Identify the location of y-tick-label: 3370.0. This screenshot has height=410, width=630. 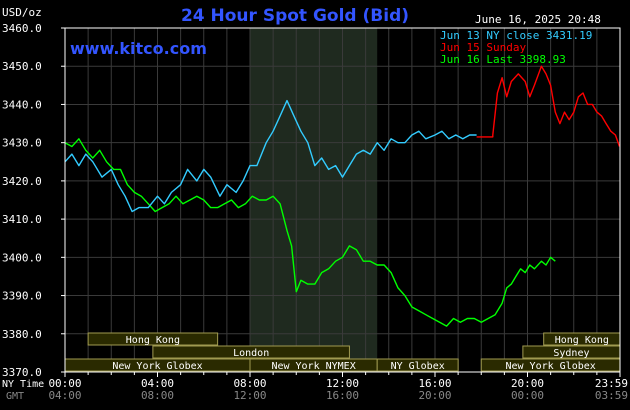
(22, 372).